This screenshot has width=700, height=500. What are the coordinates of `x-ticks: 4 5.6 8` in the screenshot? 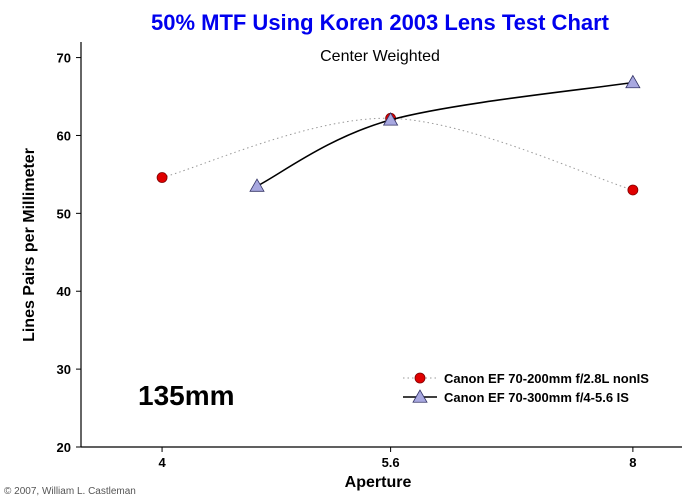 It's located at (397, 458).